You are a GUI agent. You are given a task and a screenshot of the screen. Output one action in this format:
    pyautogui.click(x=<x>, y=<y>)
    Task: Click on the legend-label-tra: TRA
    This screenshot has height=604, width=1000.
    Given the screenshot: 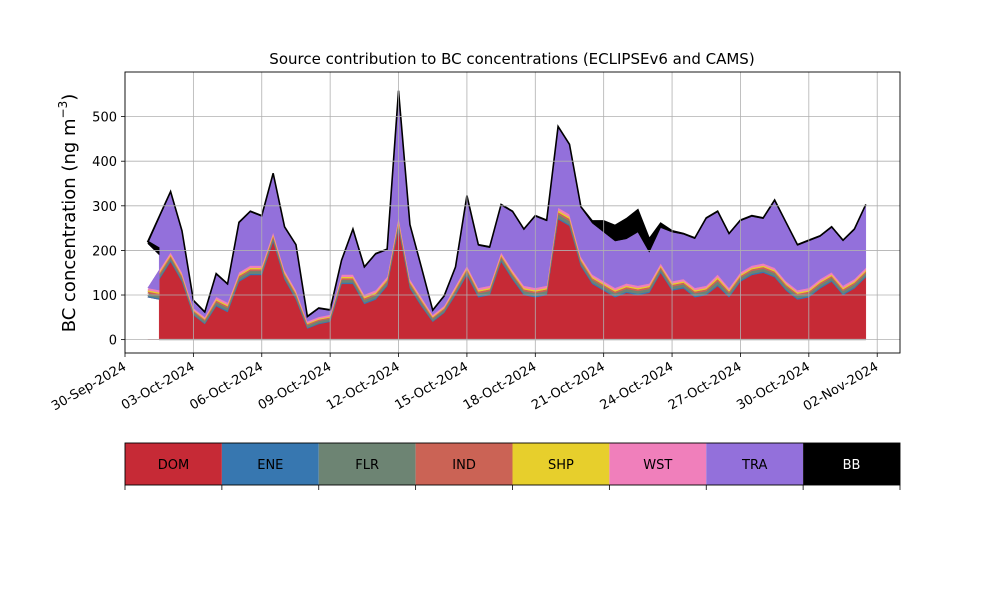 What is the action you would take?
    pyautogui.click(x=754, y=465)
    